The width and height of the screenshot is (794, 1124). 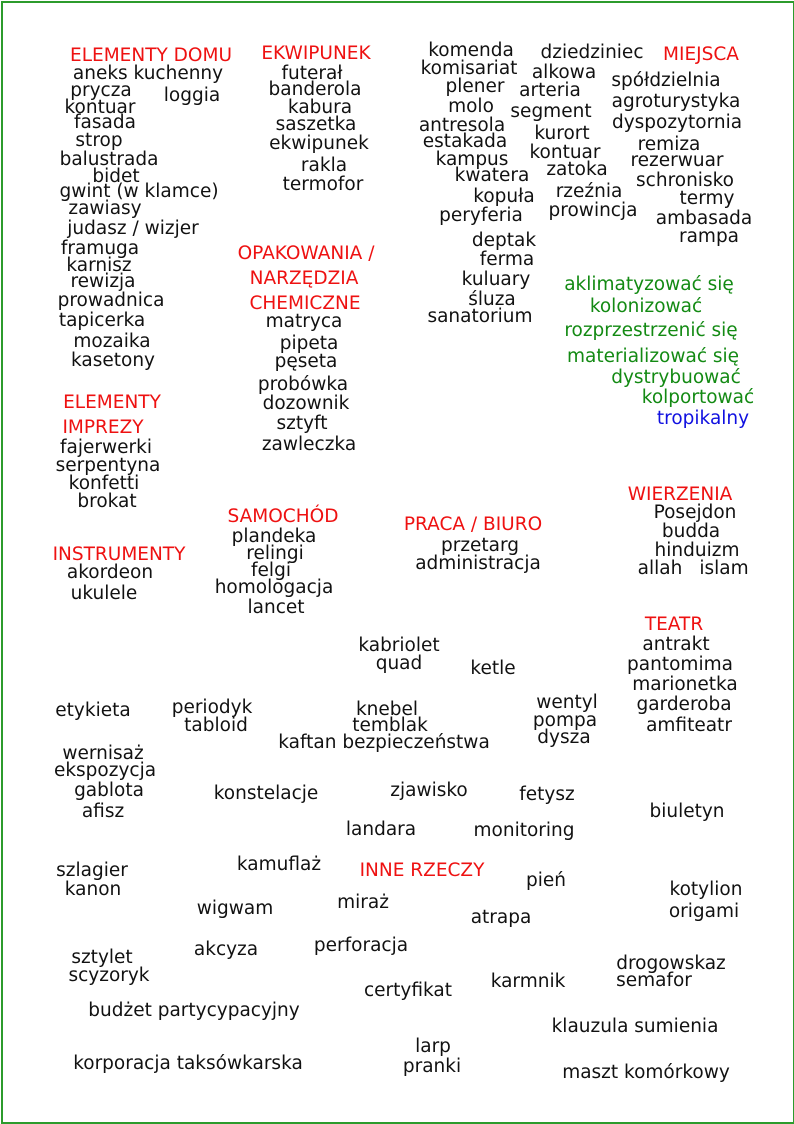 I want to click on verb: dystrybuować, so click(x=676, y=377).